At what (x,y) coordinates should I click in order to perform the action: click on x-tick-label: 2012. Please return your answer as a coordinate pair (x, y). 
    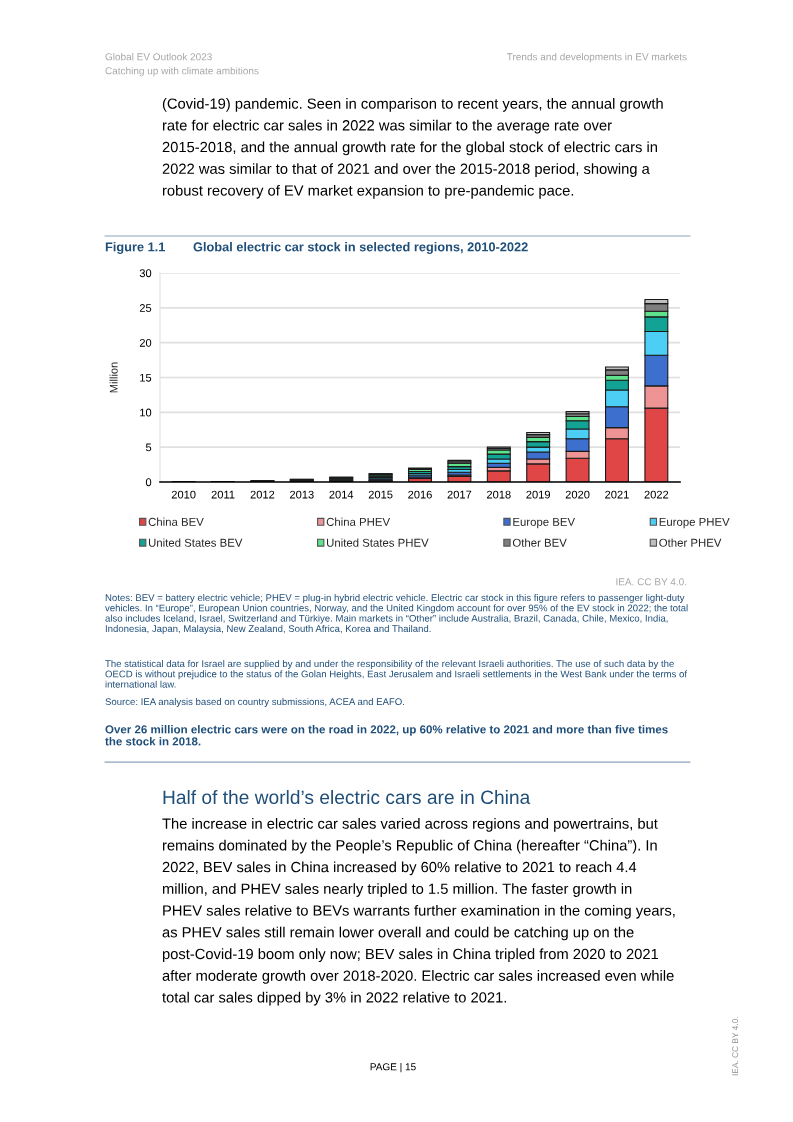
    Looking at the image, I should click on (262, 494).